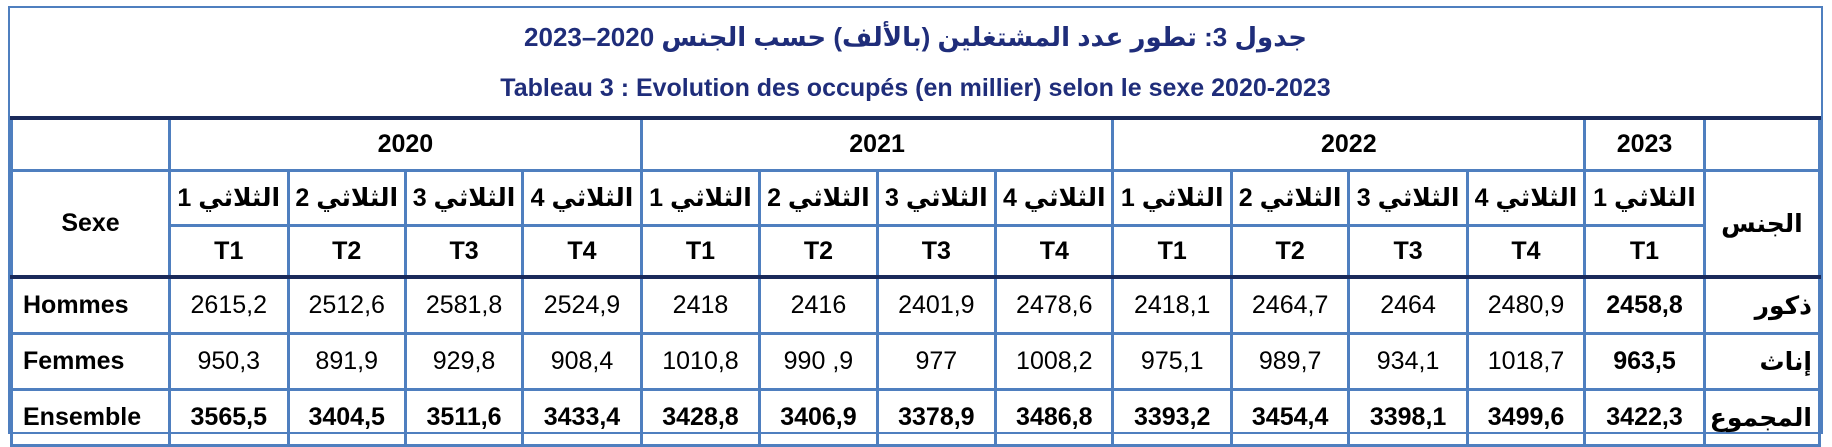 The image size is (1832, 447). Describe the element at coordinates (1172, 305) in the screenshot. I see `value-cell: 2418,1` at that location.